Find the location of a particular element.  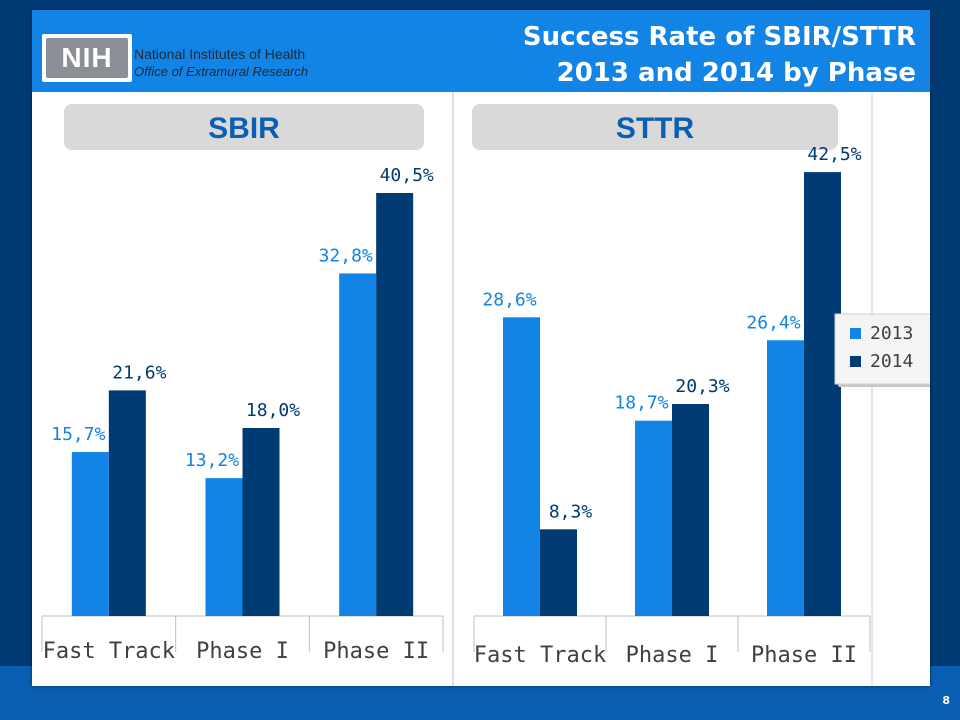

org-subtitle: Office of Extramural Research is located at coordinates (221, 71).